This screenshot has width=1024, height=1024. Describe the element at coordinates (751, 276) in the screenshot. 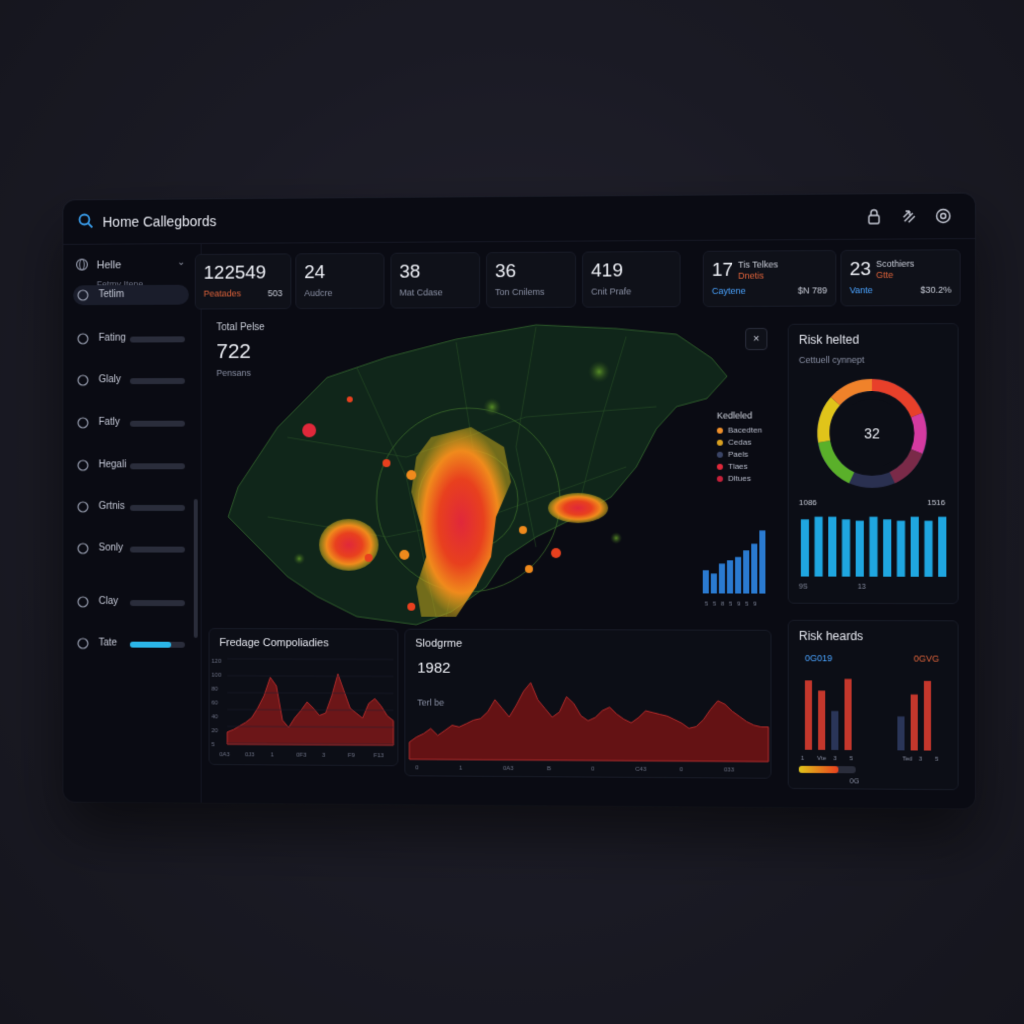

I see `stat-top-sub: Dnetis` at that location.